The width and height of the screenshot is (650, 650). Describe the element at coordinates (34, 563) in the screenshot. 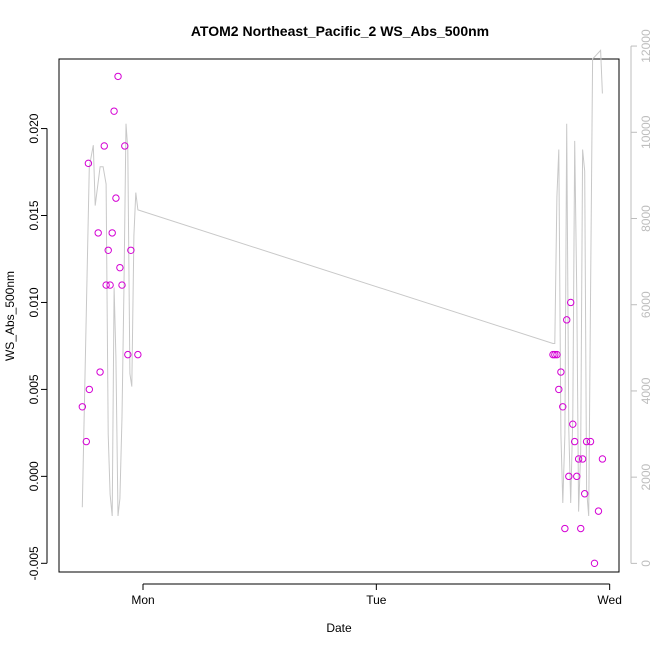

I see `left-tick-label: -0.005` at that location.